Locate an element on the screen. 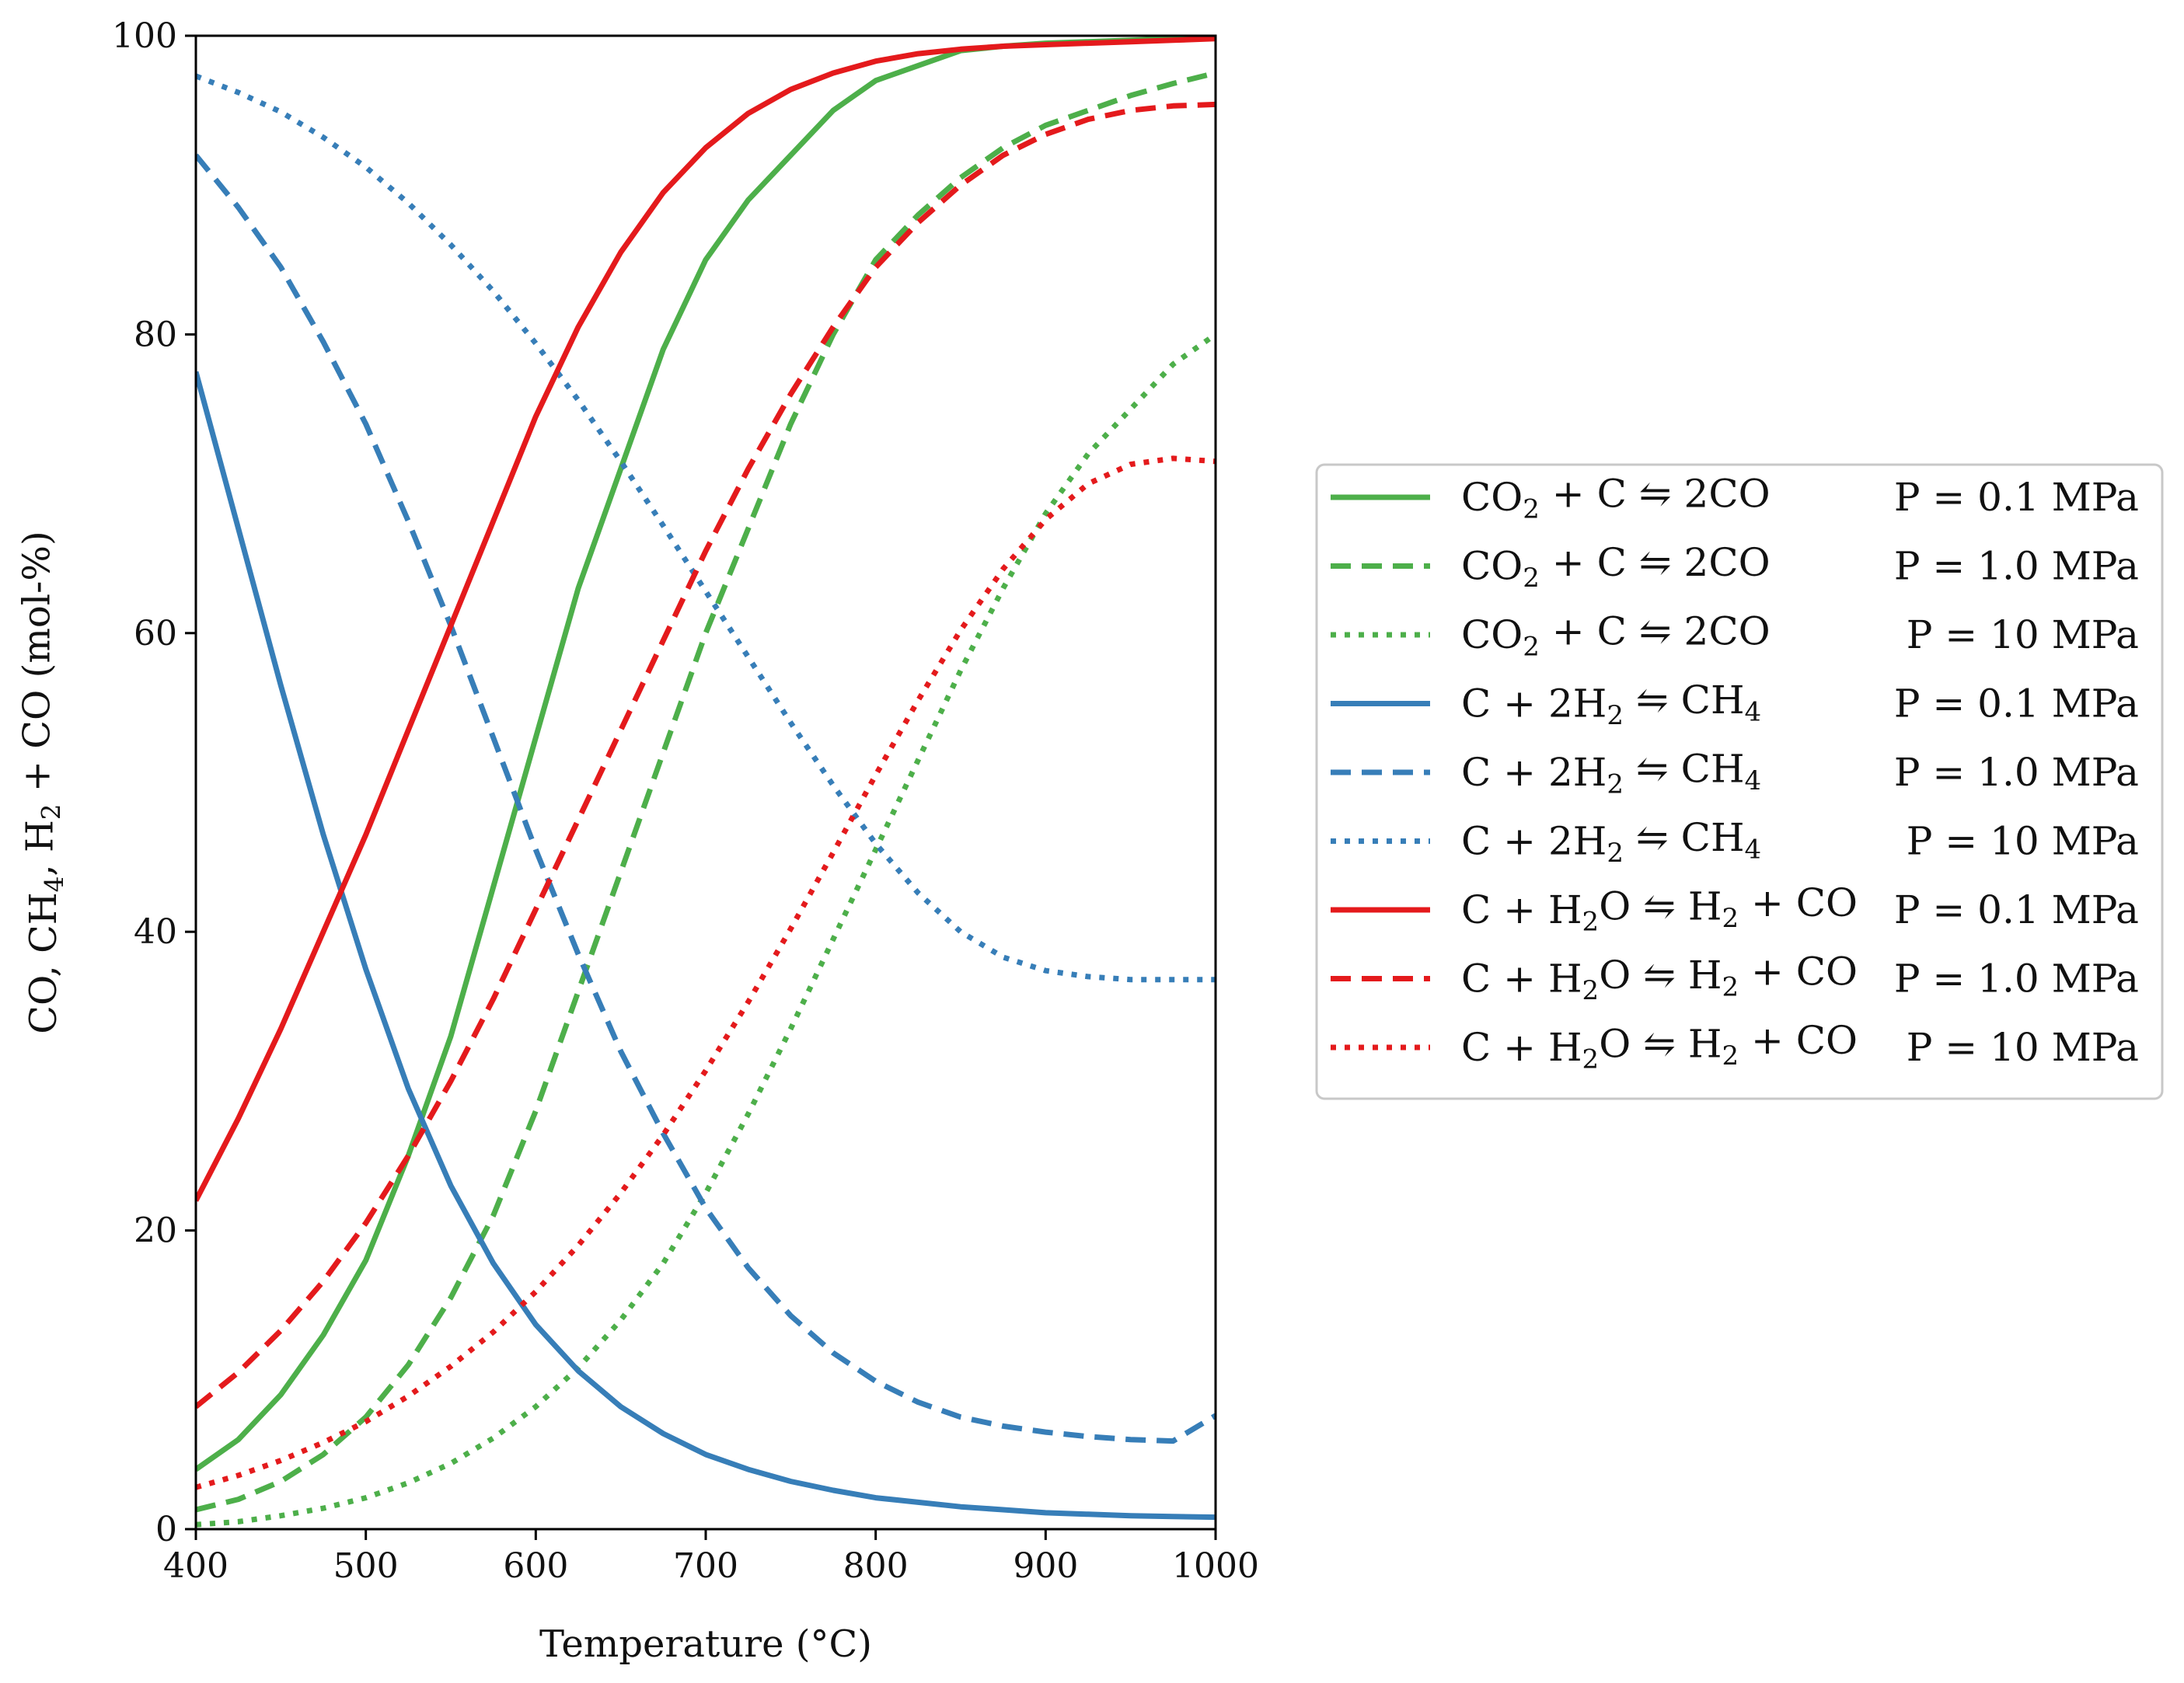  x-tick-label: 1000 is located at coordinates (1216, 1566).